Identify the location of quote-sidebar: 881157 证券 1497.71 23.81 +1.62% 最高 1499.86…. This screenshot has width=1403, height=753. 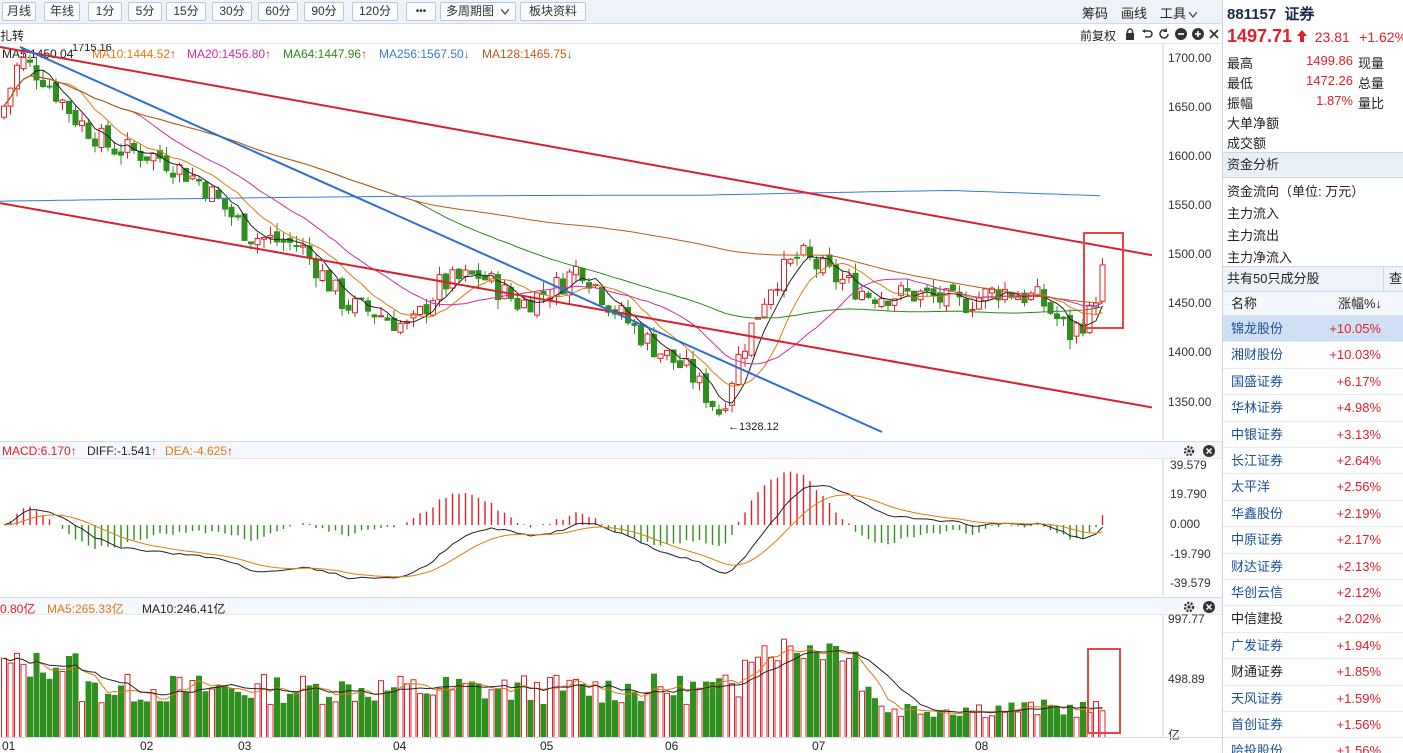
(1312, 376).